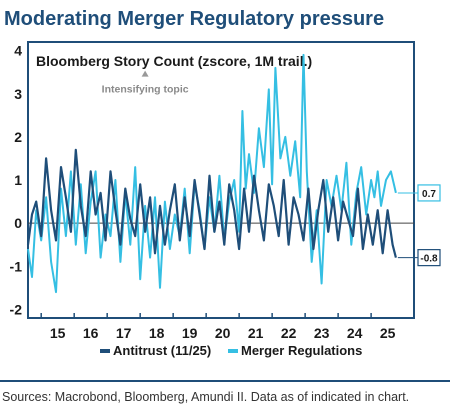 The image size is (450, 412). Describe the element at coordinates (124, 333) in the screenshot. I see `x-tick-label: 17` at that location.